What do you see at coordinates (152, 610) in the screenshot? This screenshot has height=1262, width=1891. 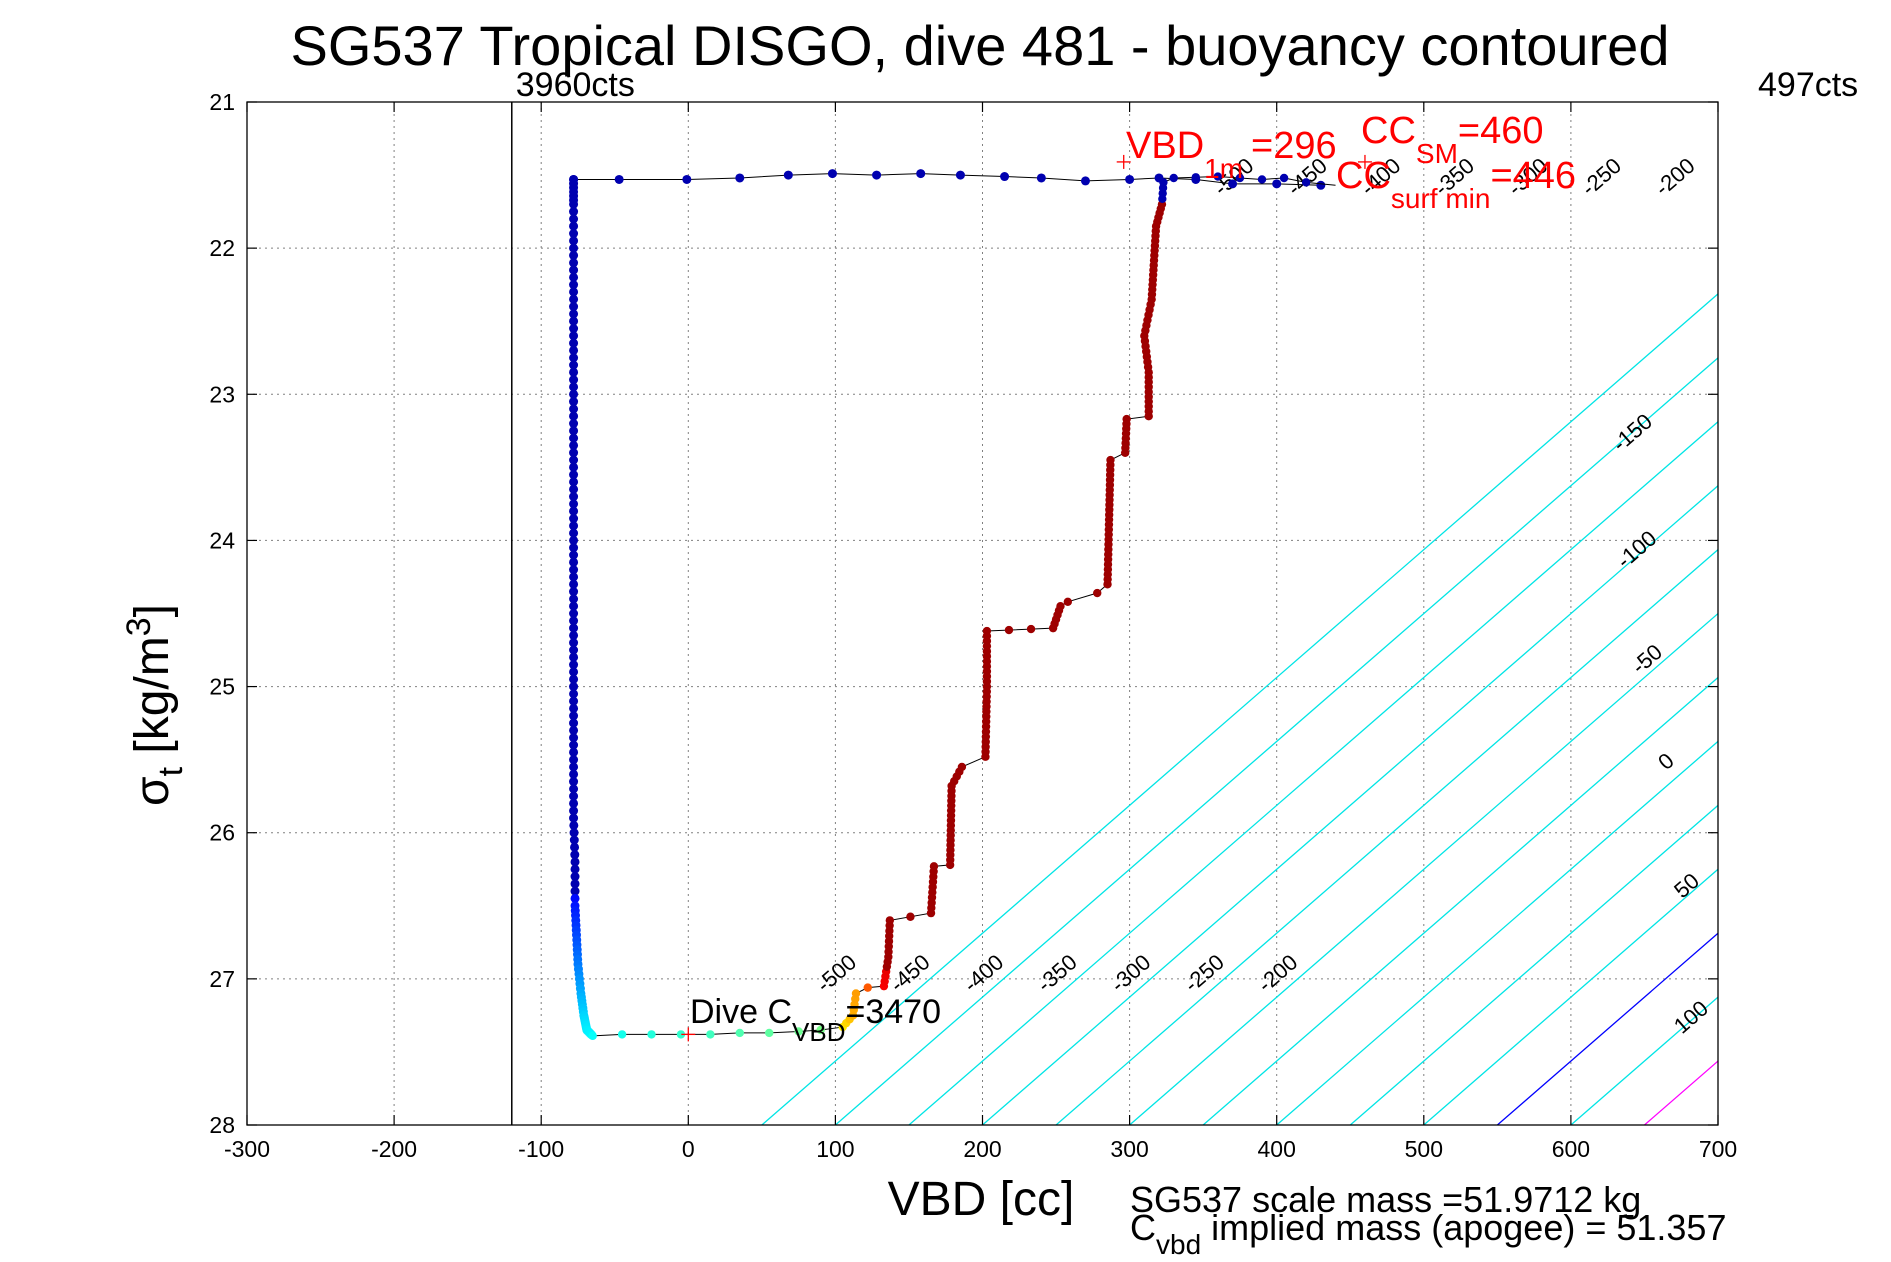 I see `y-axis-label-close: ]` at bounding box center [152, 610].